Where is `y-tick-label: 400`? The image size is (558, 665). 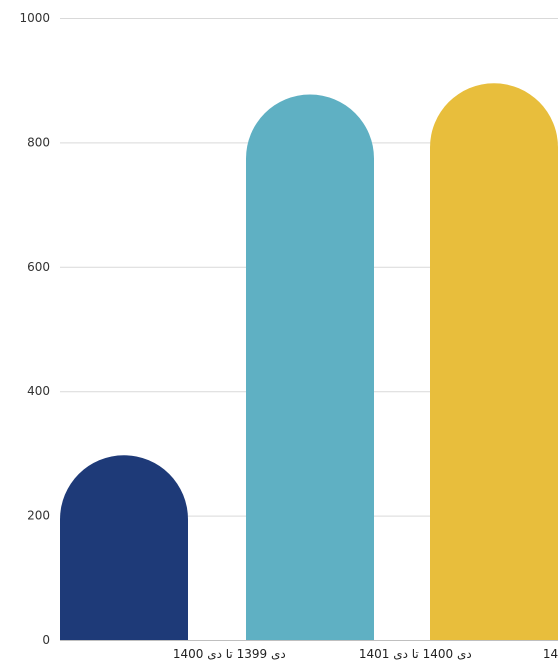 y-tick-label: 400 is located at coordinates (38, 391).